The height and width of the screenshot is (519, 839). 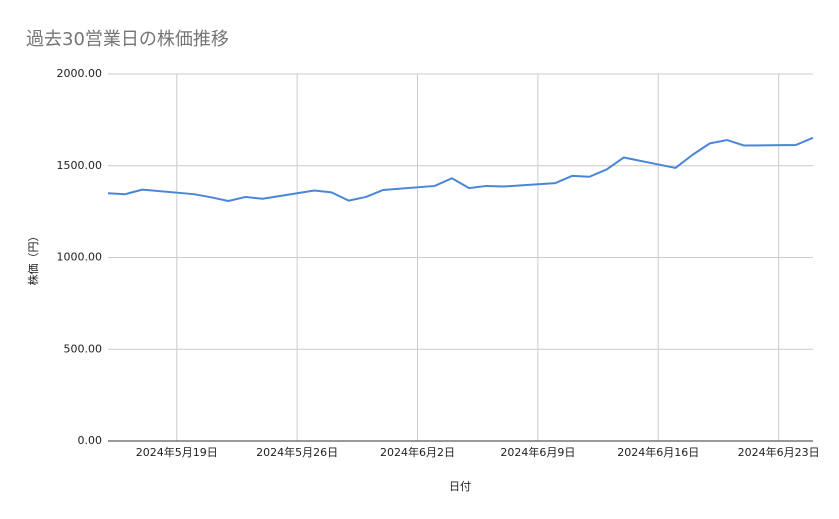 I want to click on y-tick-label: 500.00, so click(x=83, y=348).